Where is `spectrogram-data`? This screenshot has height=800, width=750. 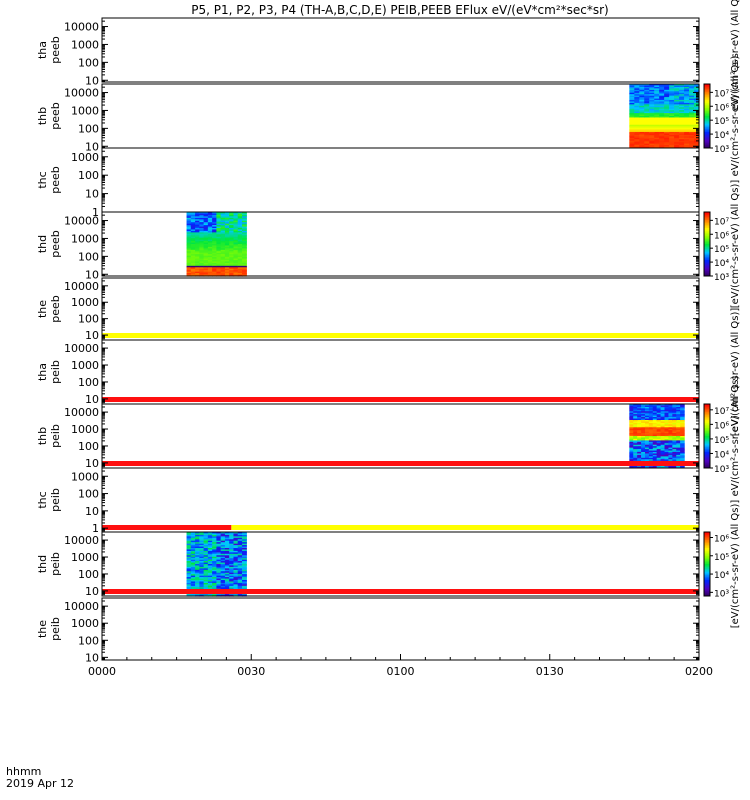 spectrogram-data is located at coordinates (216, 244).